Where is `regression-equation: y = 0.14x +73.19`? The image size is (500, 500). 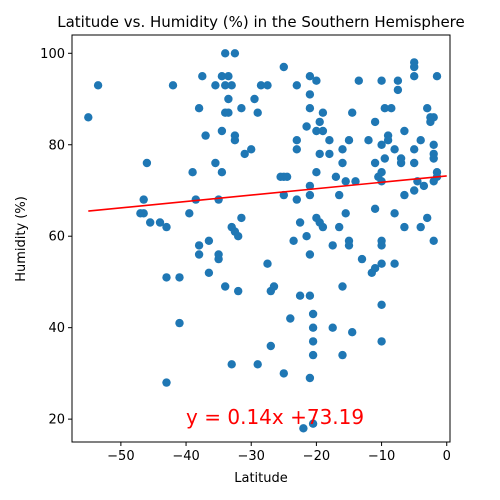 regression-equation: y = 0.14x +73.19 is located at coordinates (275, 417).